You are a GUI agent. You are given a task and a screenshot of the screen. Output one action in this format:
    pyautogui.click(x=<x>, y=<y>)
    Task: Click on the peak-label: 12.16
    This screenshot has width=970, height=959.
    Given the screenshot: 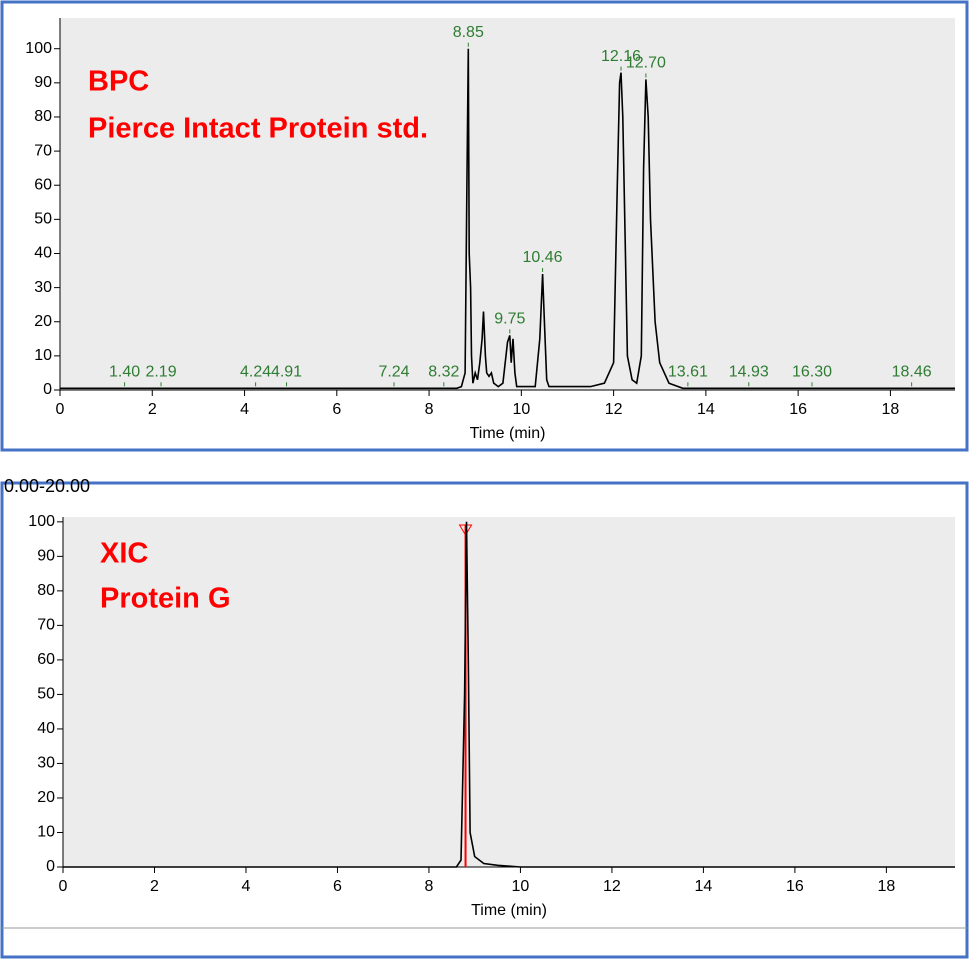 What is the action you would take?
    pyautogui.click(x=621, y=56)
    